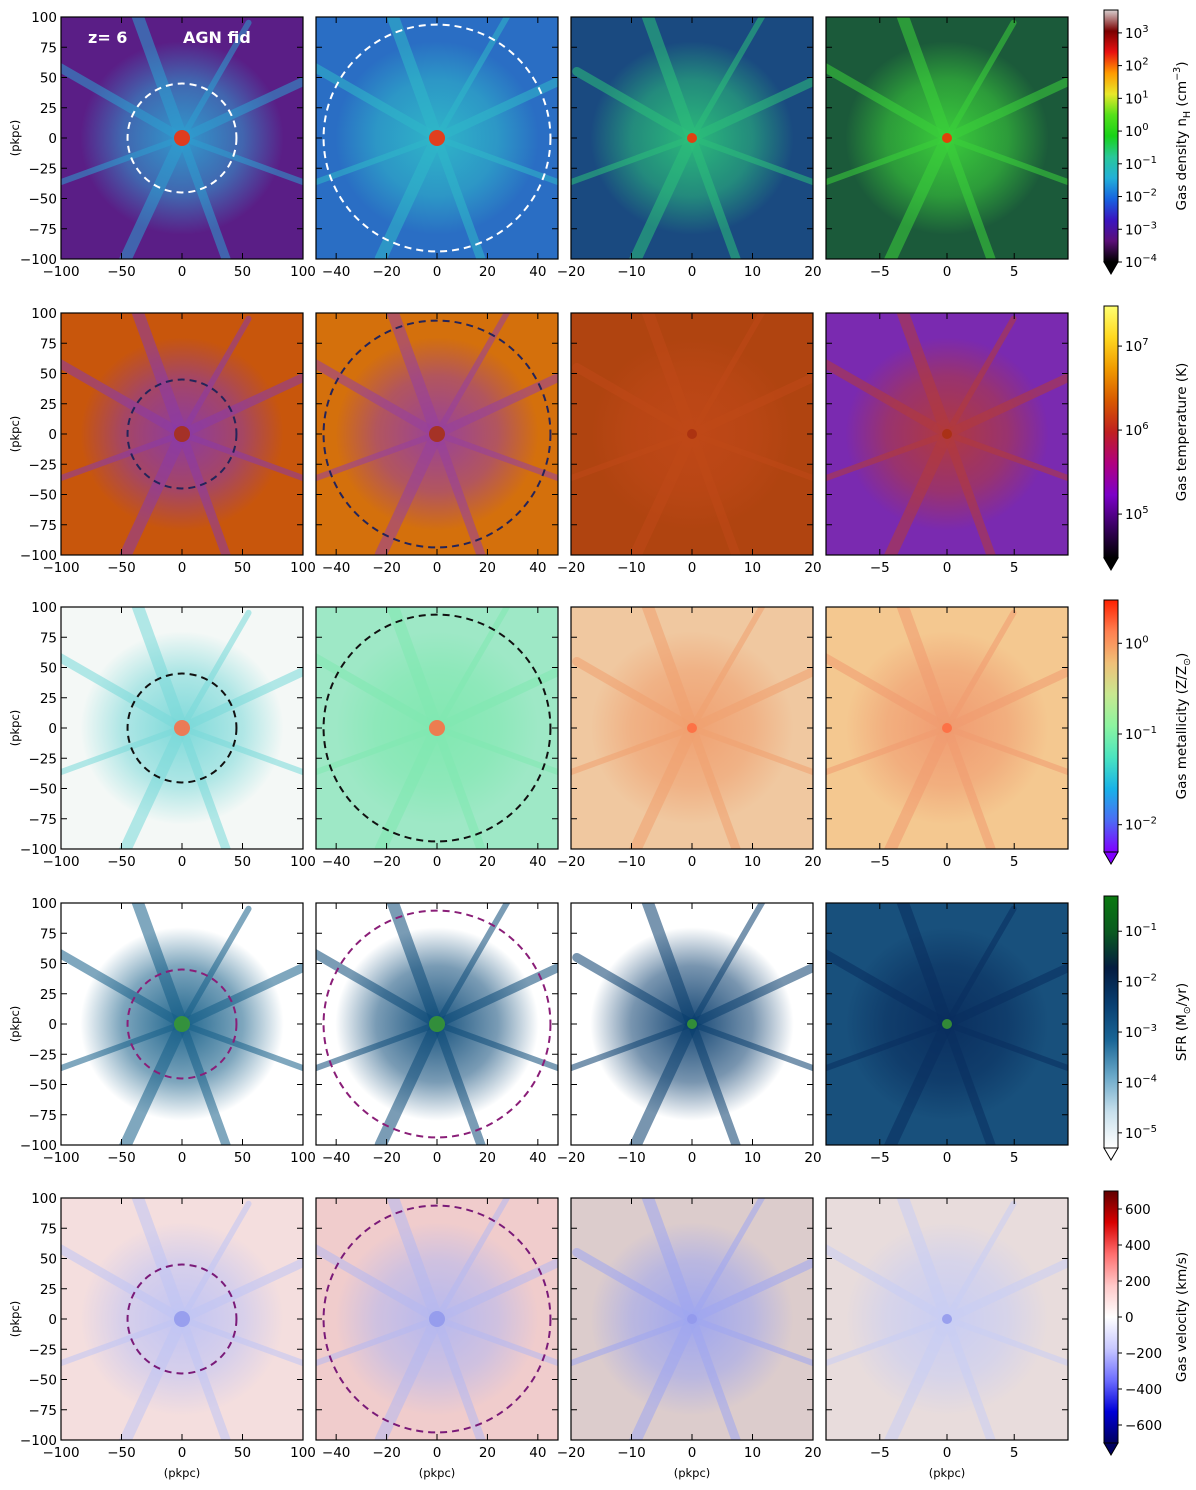 This screenshot has height=1490, width=1196. I want to click on y-tick-label: 50, so click(48, 79).